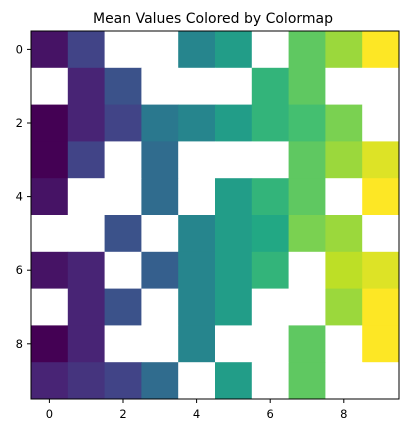  I want to click on y-tick-label: 0, so click(19, 49).